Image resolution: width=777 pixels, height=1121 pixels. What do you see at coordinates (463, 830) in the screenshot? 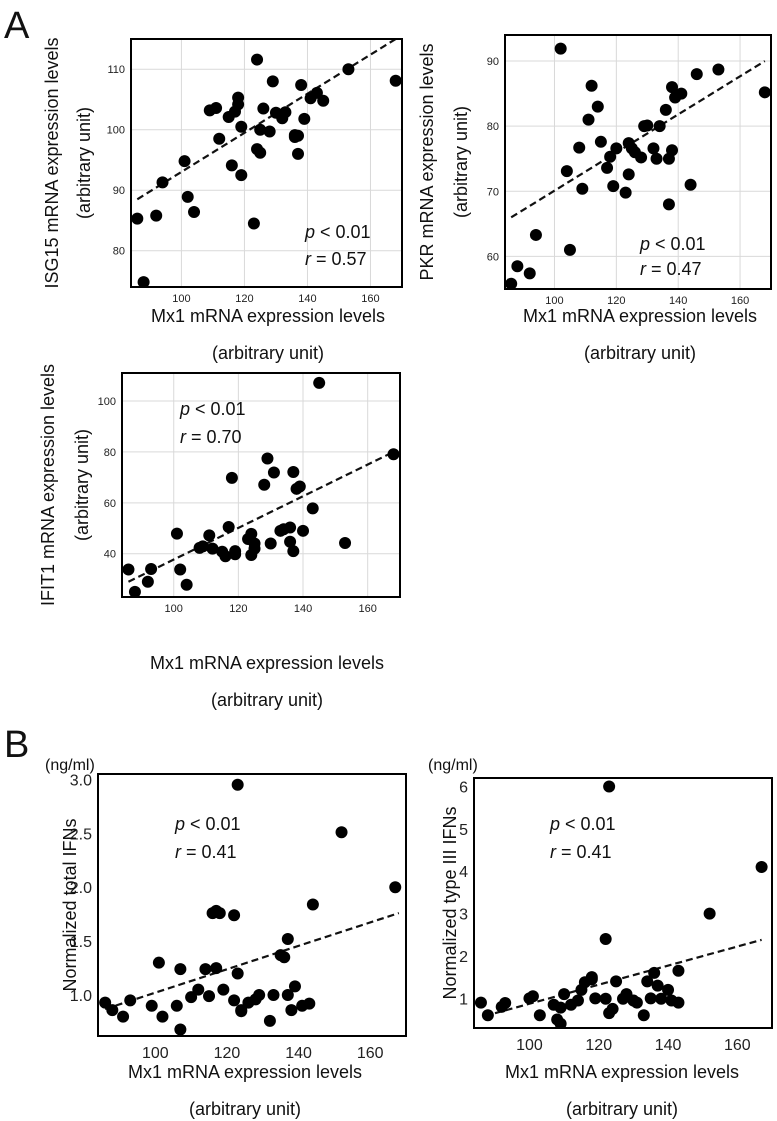
I see `y-tick-label: 5` at bounding box center [463, 830].